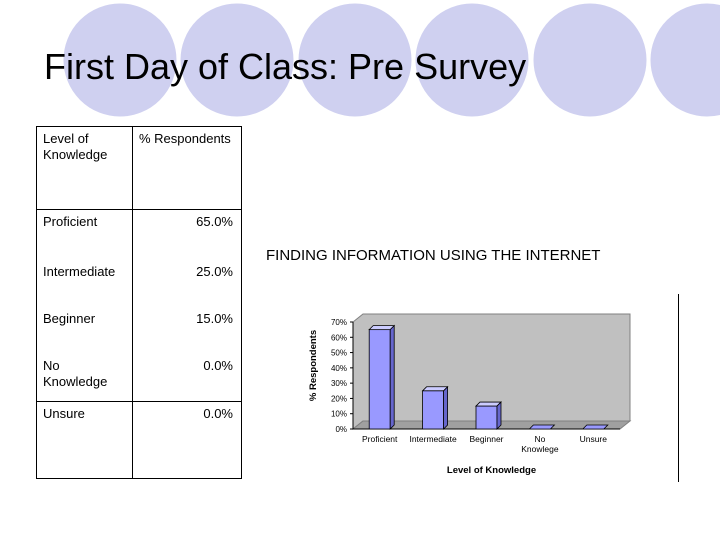 This screenshot has height=540, width=720. What do you see at coordinates (139, 283) in the screenshot?
I see `table-row: Intermediate 25.0%` at bounding box center [139, 283].